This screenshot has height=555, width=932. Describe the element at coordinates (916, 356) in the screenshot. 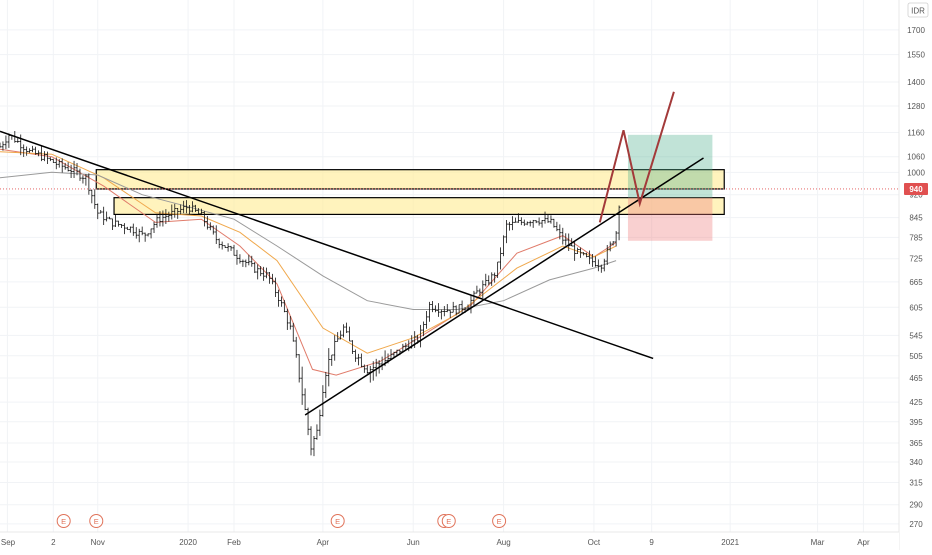

I see `price-tick-label: 505` at that location.